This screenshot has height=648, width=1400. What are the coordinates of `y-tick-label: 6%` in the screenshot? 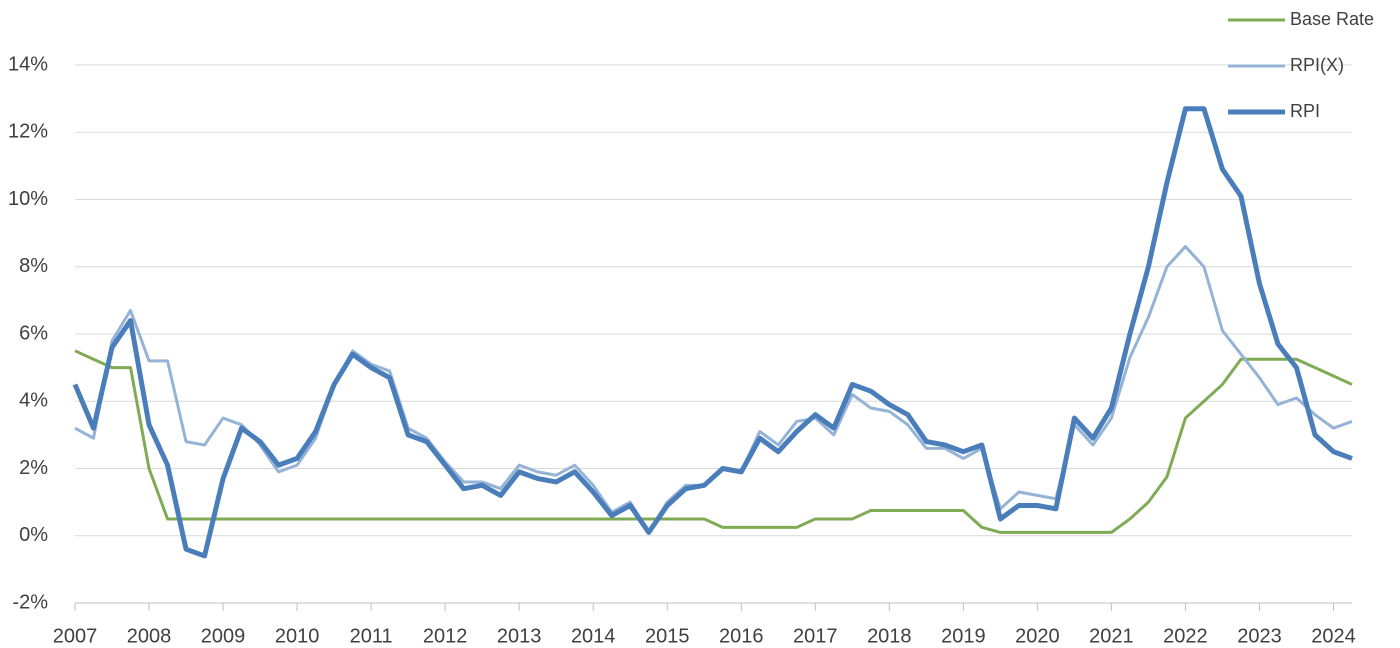 It's located at (33, 333).